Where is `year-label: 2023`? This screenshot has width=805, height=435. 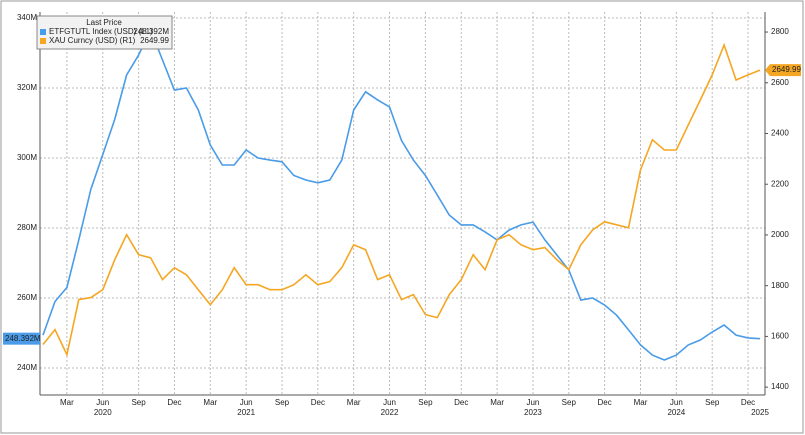
year-label: 2023 is located at coordinates (533, 412).